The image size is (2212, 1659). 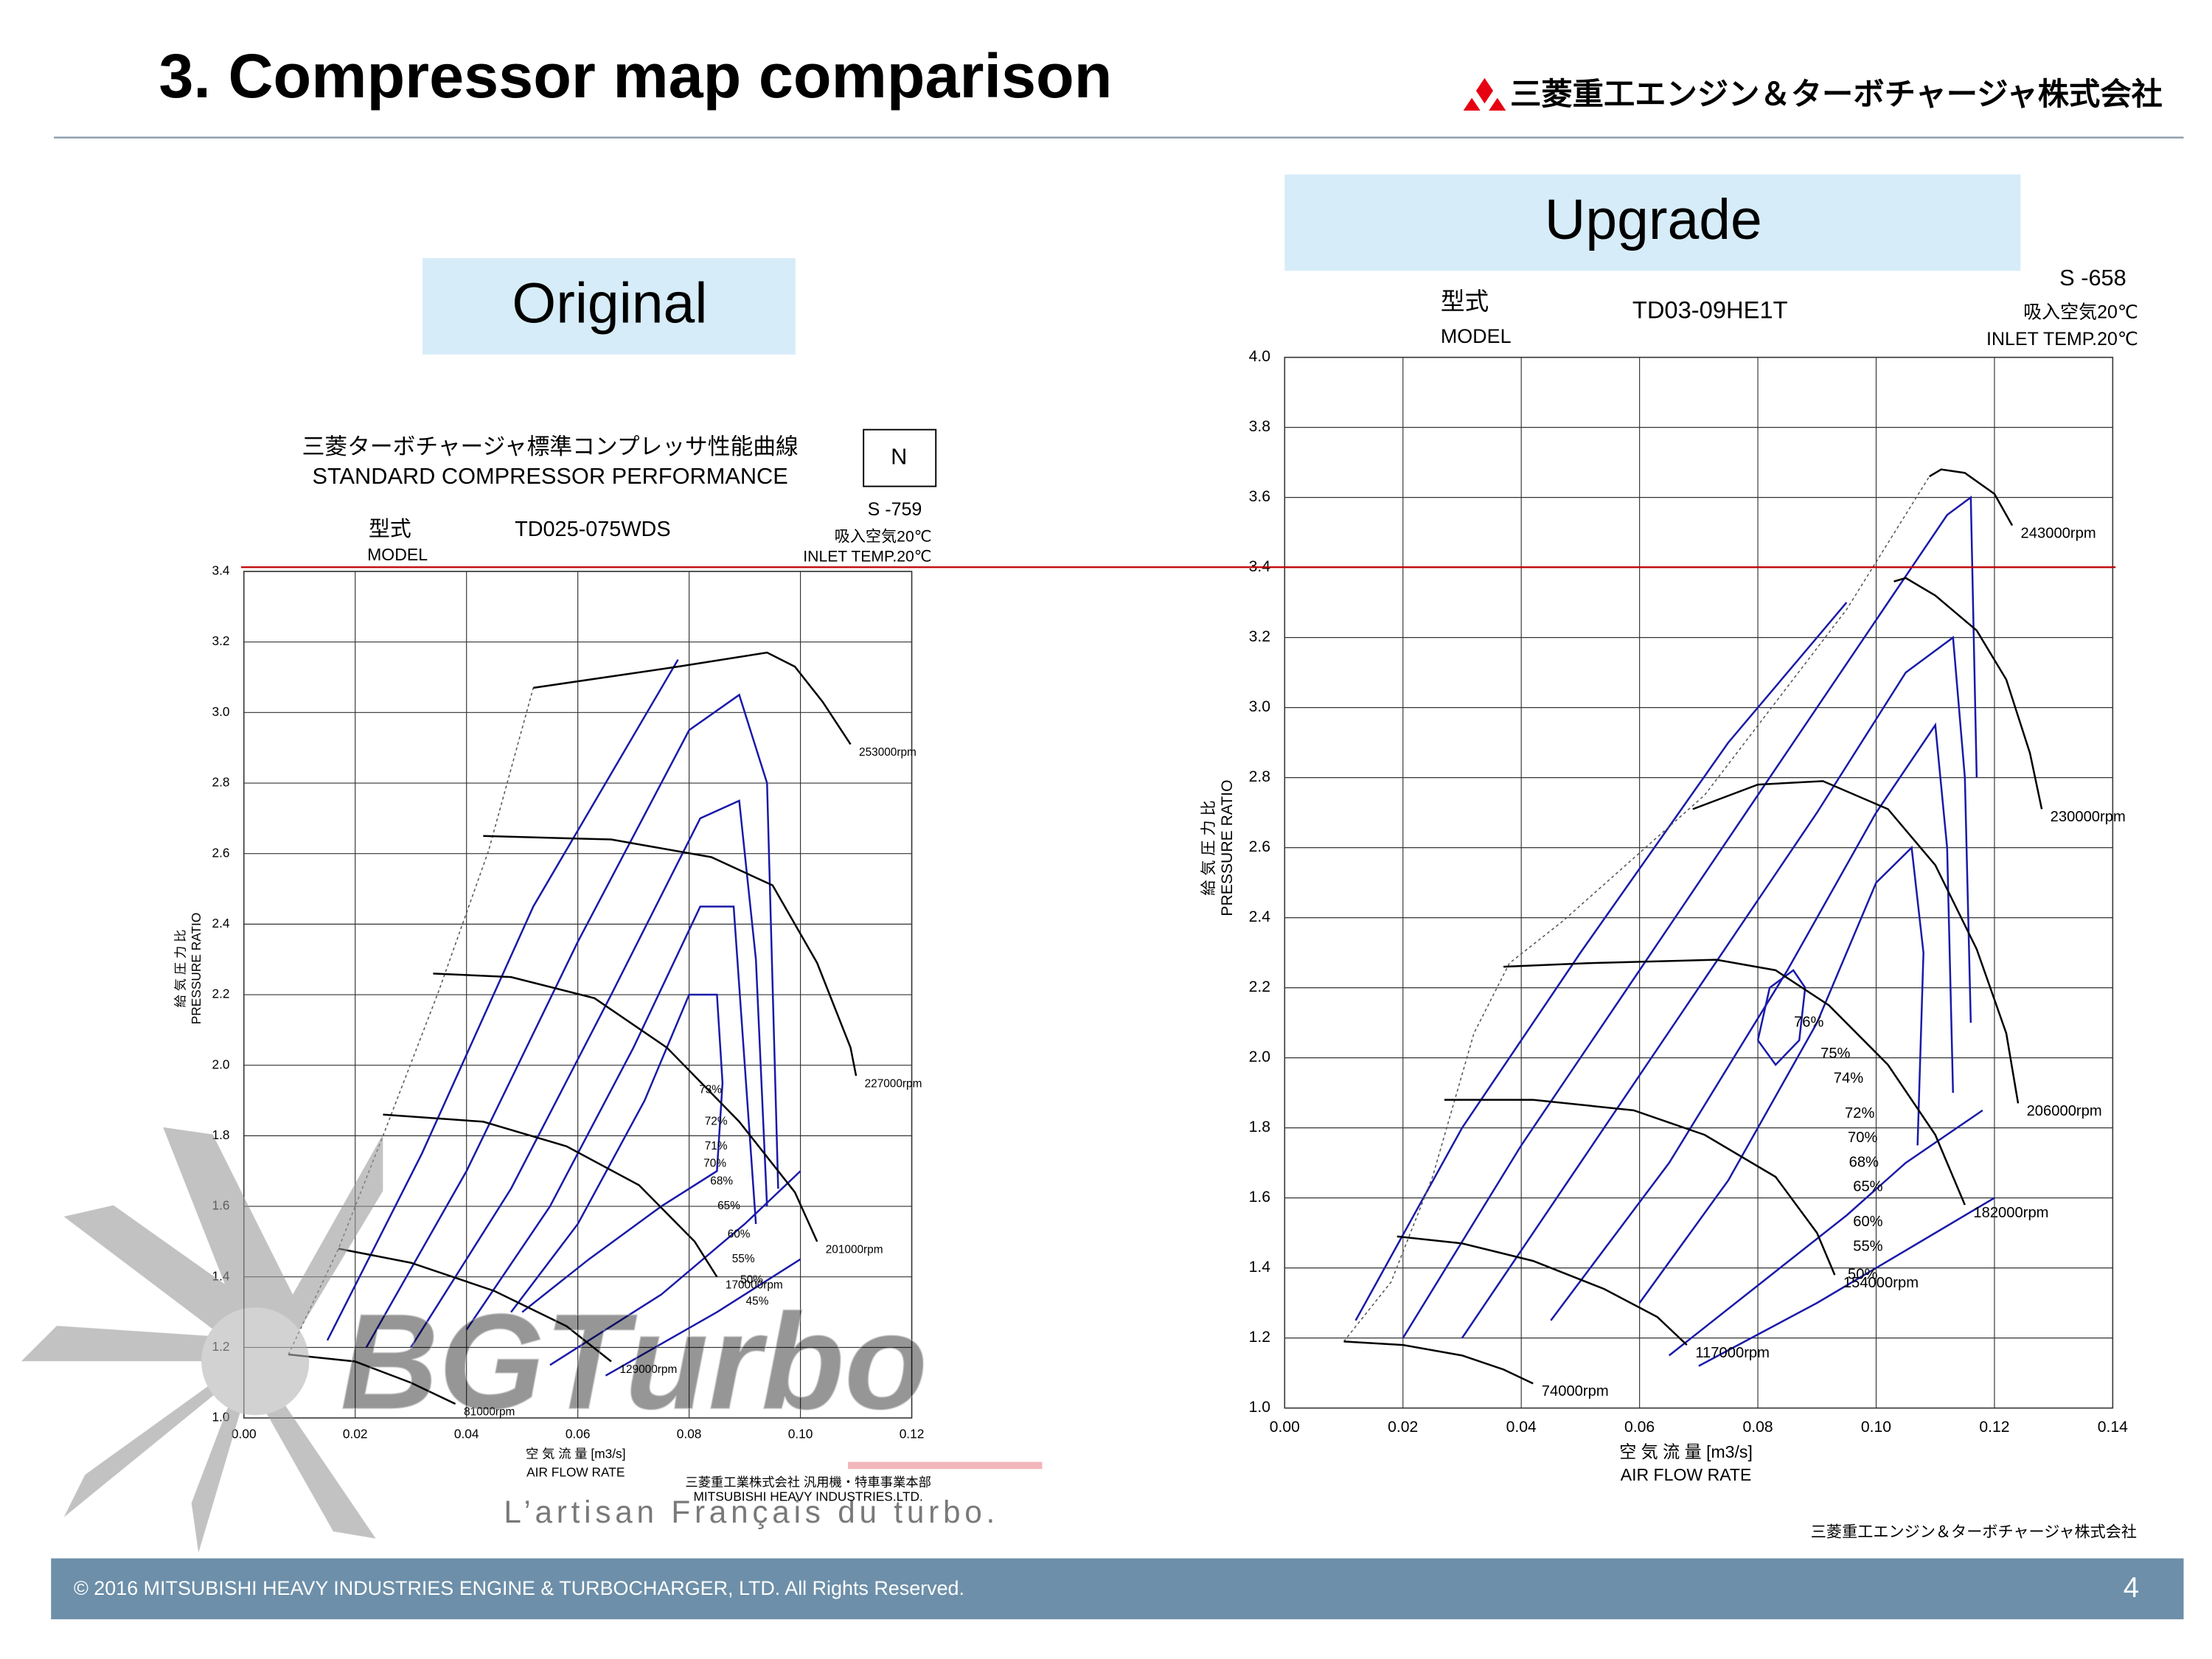 What do you see at coordinates (757, 1301) in the screenshot?
I see `efficiency-label: 45%` at bounding box center [757, 1301].